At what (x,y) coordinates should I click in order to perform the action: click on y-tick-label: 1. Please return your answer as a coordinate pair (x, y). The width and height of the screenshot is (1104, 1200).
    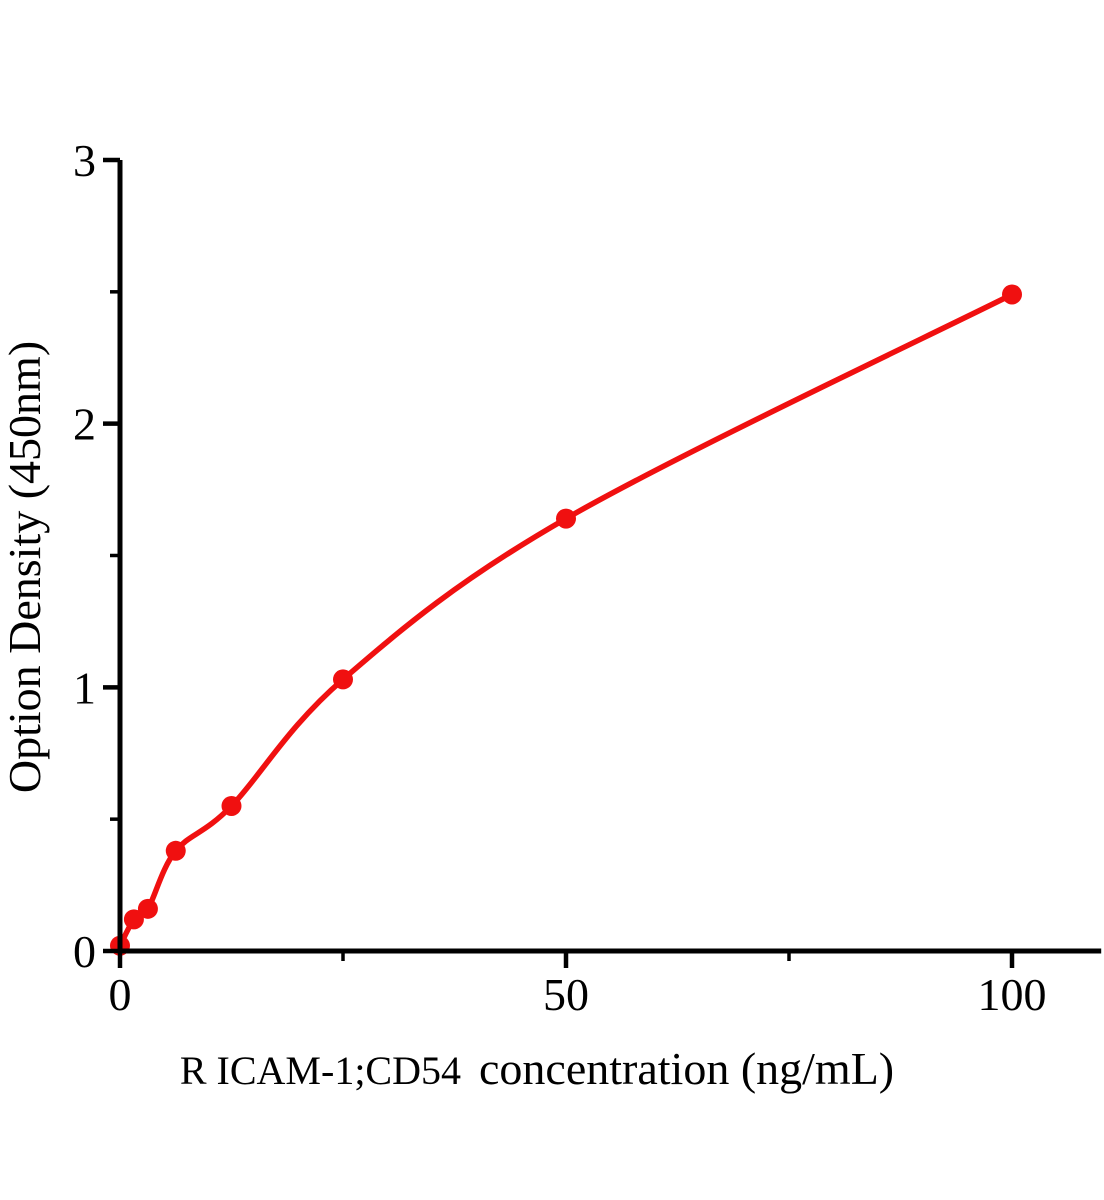
    Looking at the image, I should click on (84, 687).